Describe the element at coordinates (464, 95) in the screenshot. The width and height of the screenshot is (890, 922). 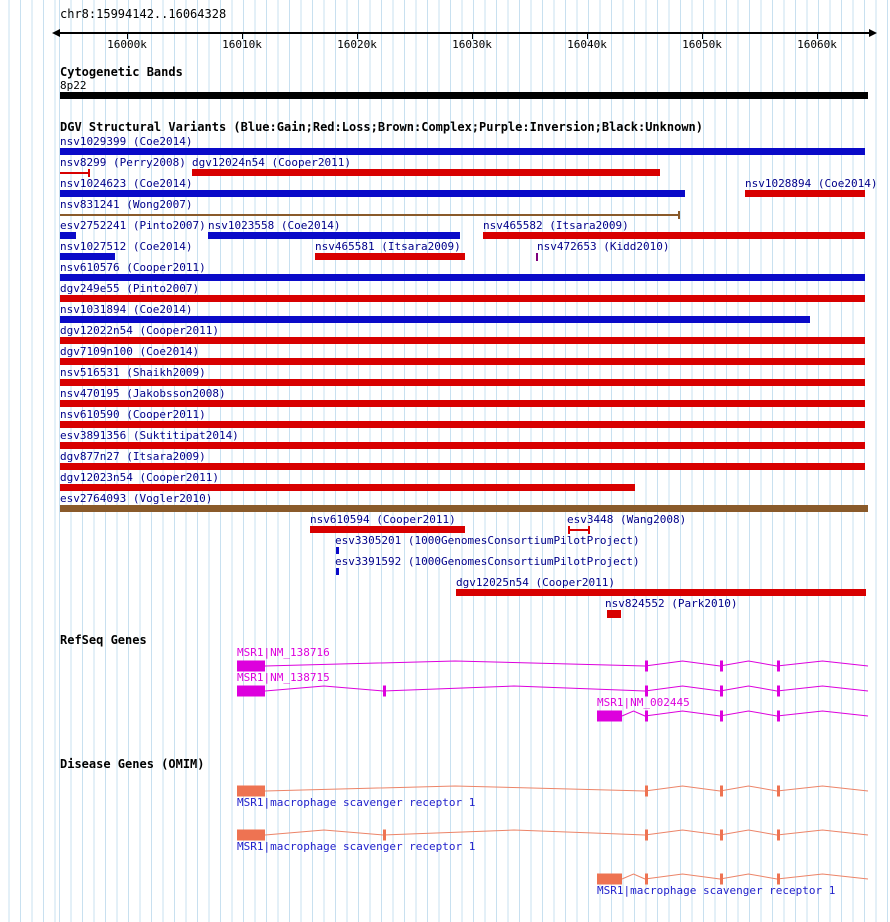
I see `cytoband-bar-8p22` at that location.